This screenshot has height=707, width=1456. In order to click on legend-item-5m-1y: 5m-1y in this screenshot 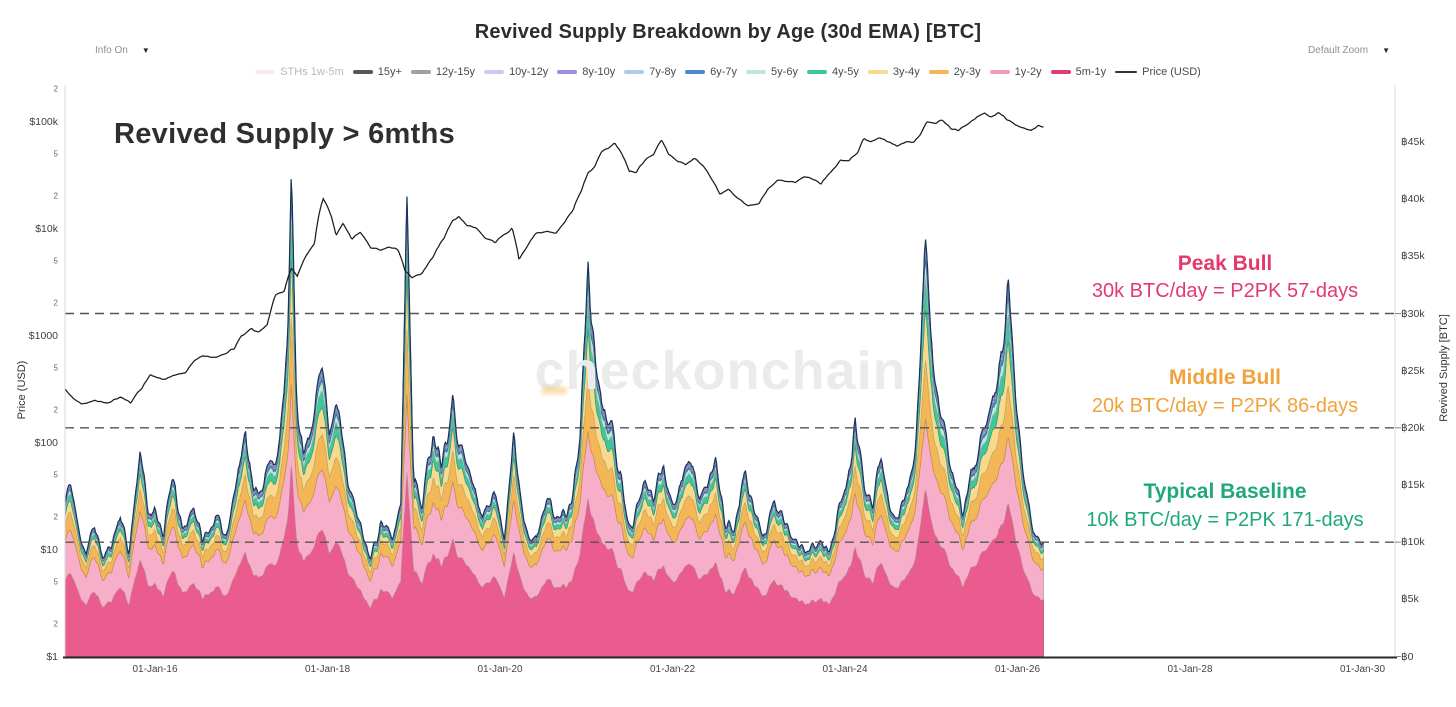, I will do `click(1078, 72)`.